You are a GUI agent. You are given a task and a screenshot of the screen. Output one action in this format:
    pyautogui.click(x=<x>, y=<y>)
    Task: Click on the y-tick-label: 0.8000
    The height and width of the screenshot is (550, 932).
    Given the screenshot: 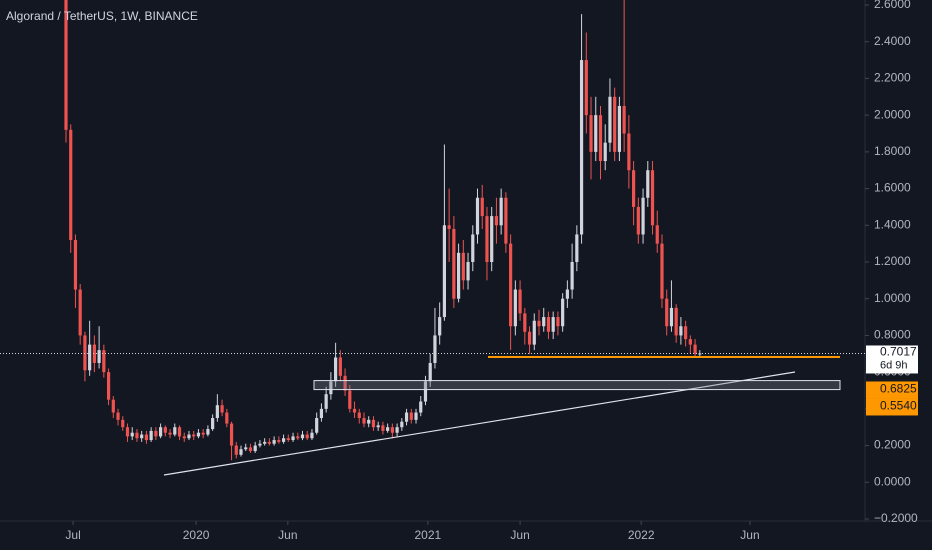 What is the action you would take?
    pyautogui.click(x=892, y=335)
    